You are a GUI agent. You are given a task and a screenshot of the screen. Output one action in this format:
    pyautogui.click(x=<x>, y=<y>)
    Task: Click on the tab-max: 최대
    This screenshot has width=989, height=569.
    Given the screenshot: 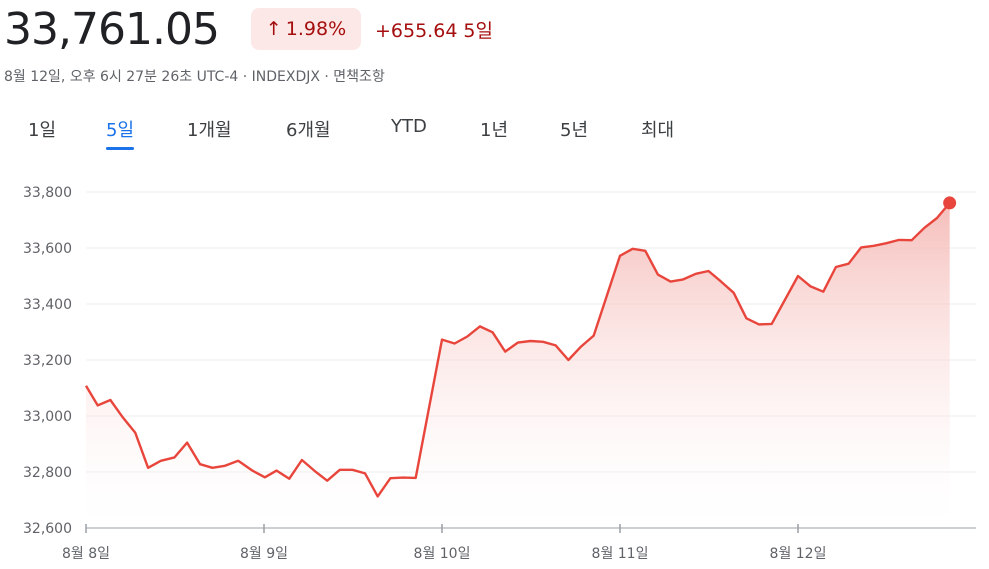 What is the action you would take?
    pyautogui.click(x=657, y=132)
    